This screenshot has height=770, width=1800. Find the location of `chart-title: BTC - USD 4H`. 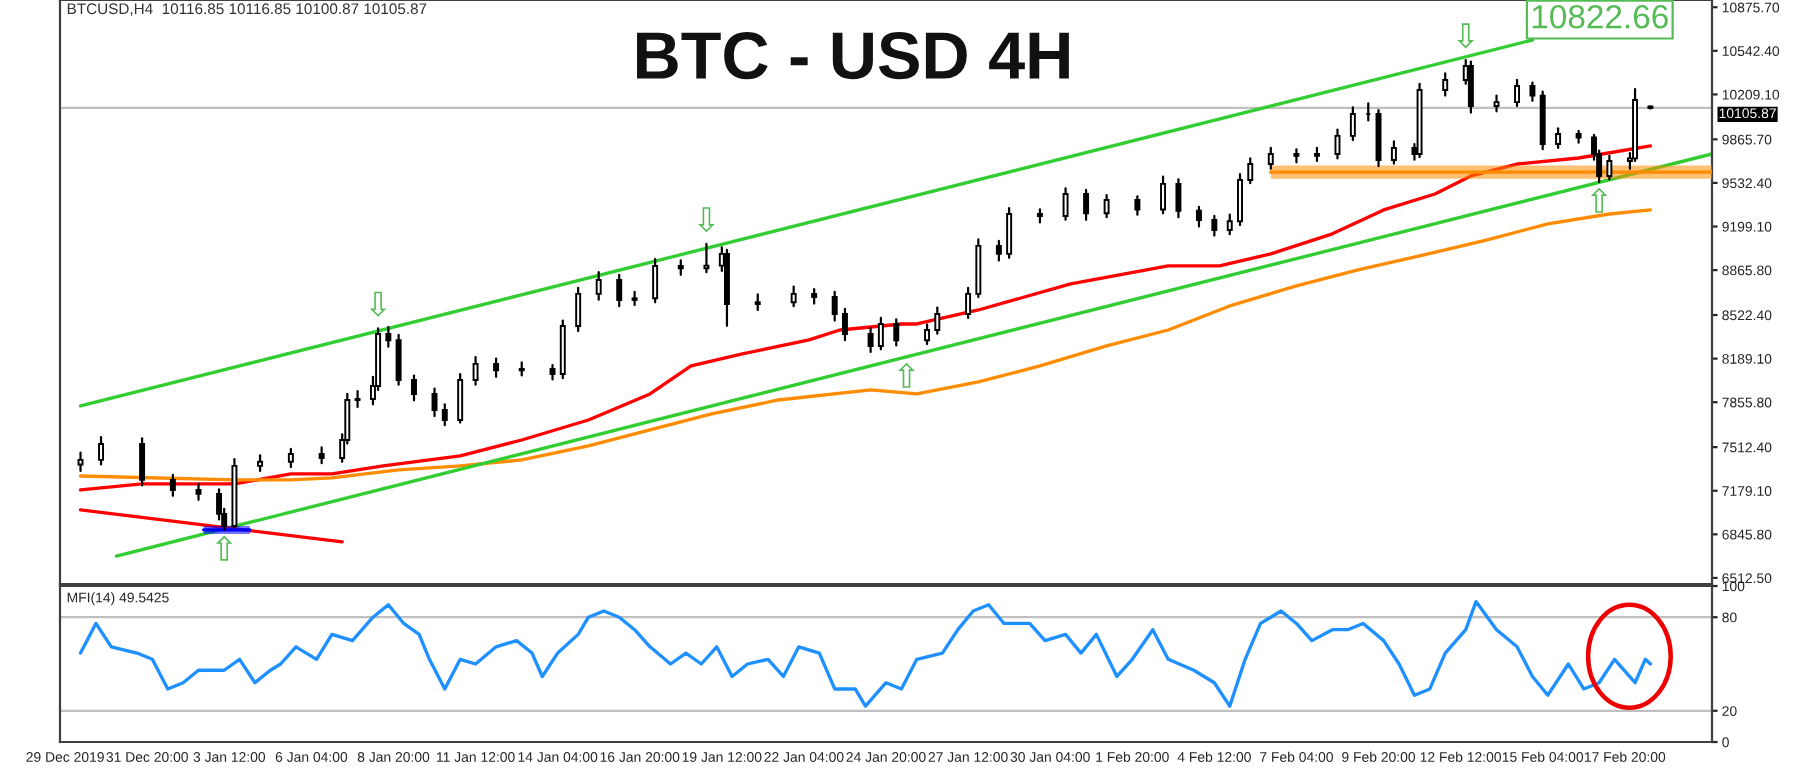

chart-title: BTC - USD 4H is located at coordinates (853, 56).